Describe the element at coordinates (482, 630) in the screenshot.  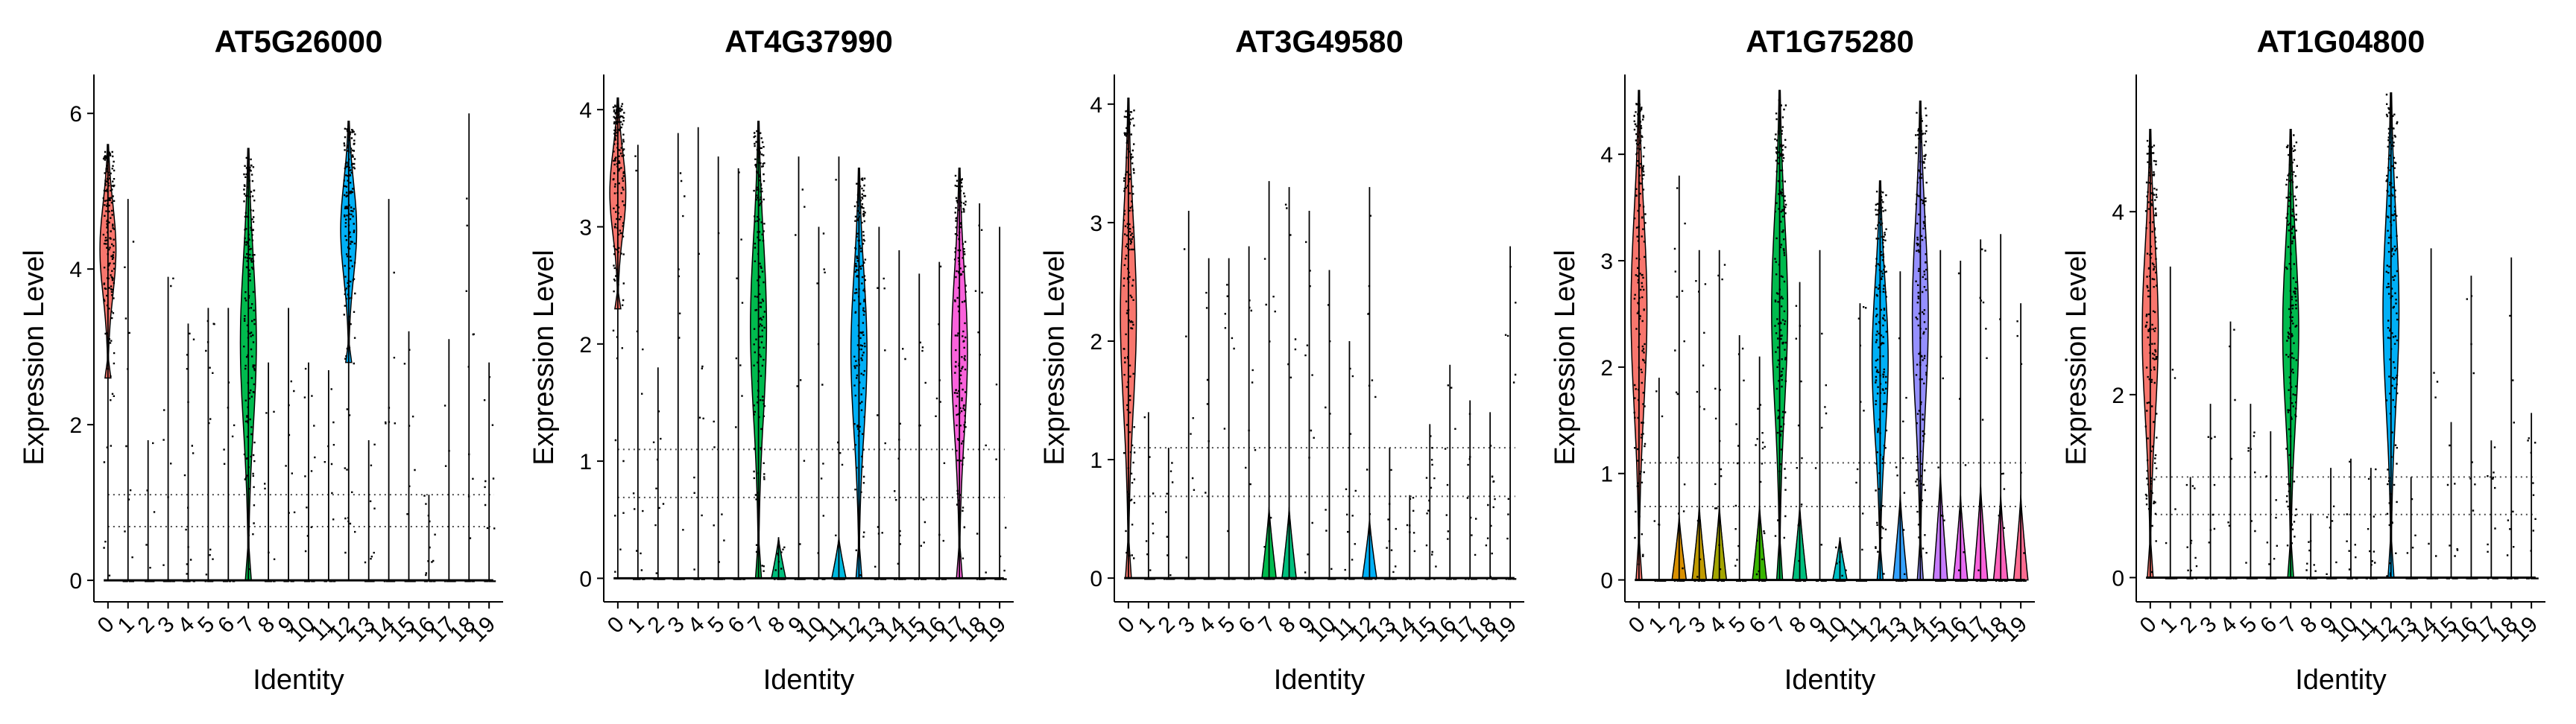
I see `x-tick-label: 19` at that location.